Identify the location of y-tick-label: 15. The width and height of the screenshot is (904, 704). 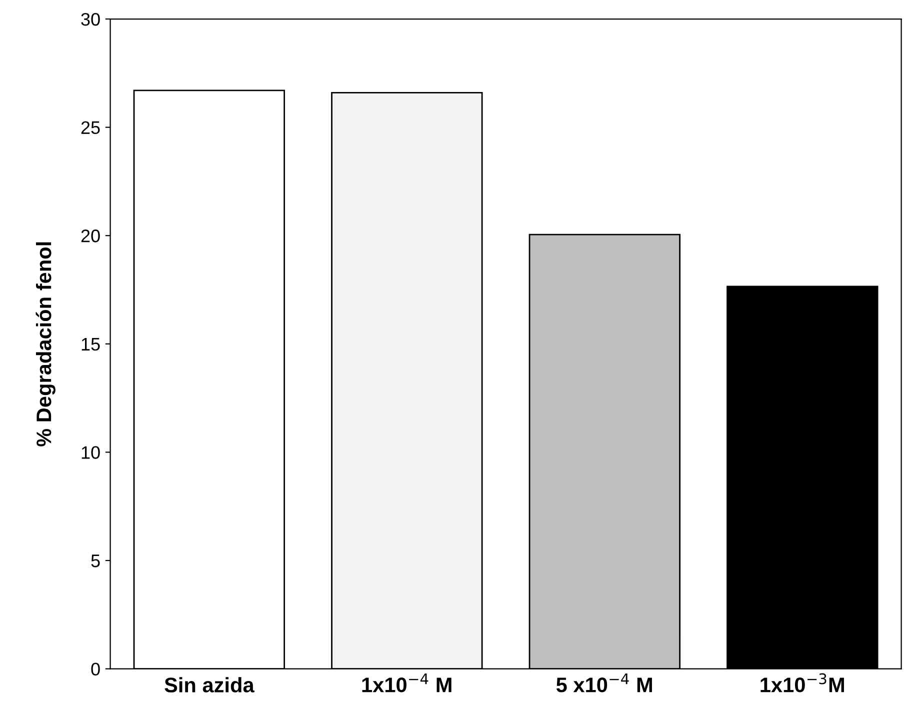
(91, 344).